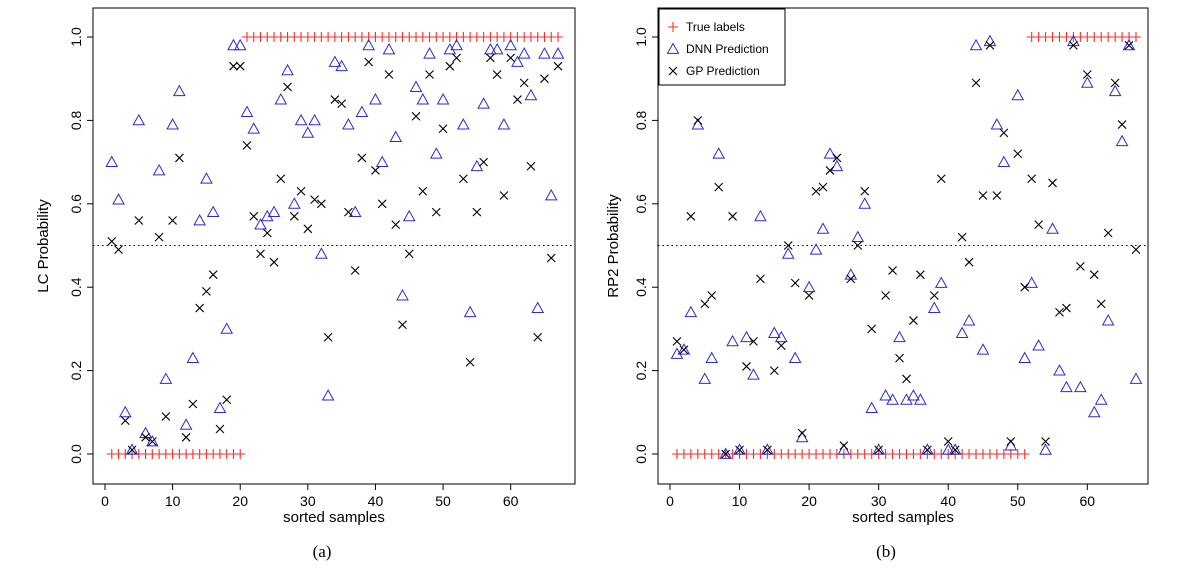 The width and height of the screenshot is (1177, 575). Describe the element at coordinates (715, 27) in the screenshot. I see `legend-label: True labels` at that location.